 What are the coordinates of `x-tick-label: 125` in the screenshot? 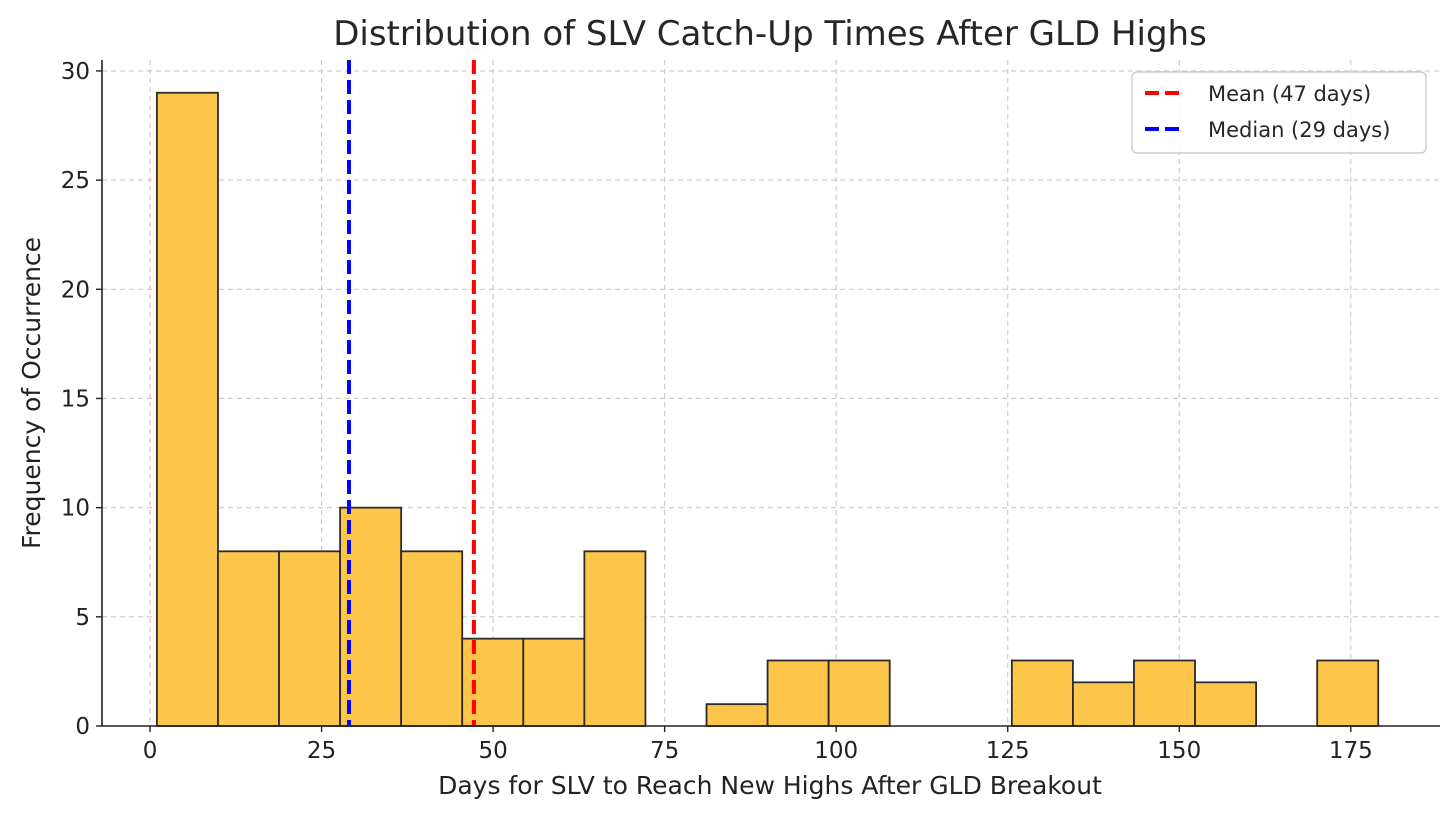 It's located at (1008, 751).